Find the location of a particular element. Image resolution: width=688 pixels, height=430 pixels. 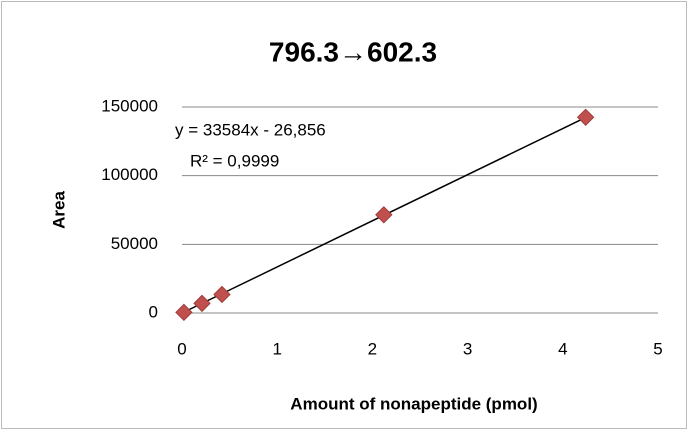

x-tick-label: 3 is located at coordinates (467, 348).